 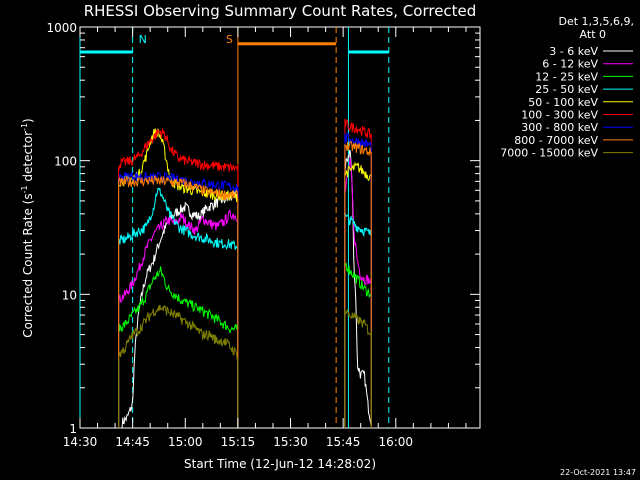 I want to click on y-axis-label-sup1: -1, so click(x=24, y=189).